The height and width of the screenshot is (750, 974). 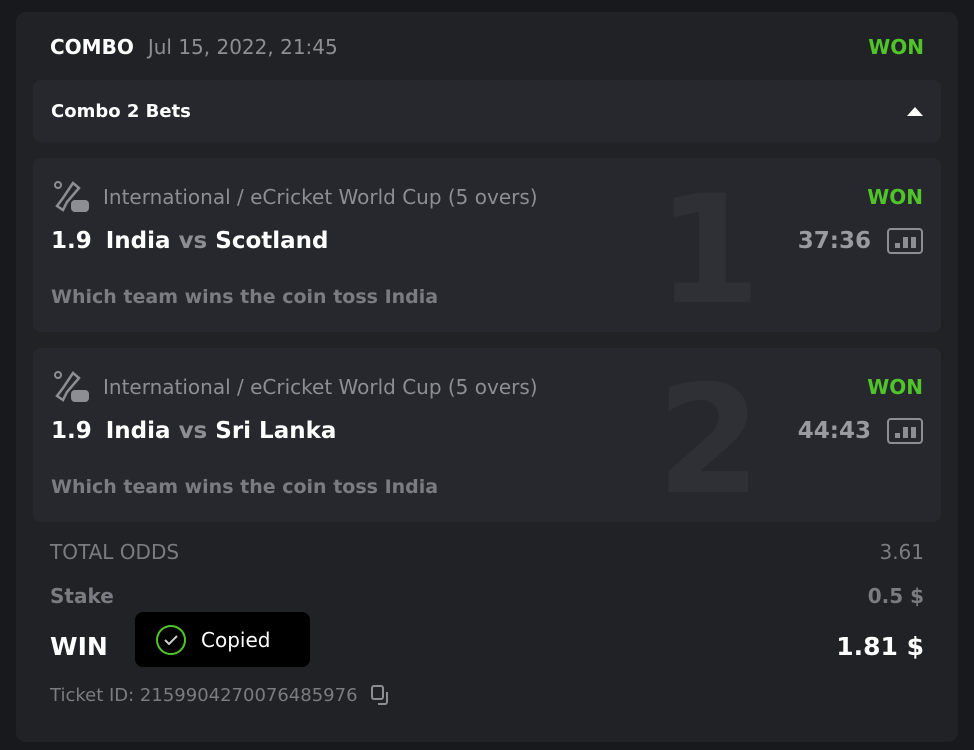 What do you see at coordinates (708, 248) in the screenshot?
I see `bet-index: 1` at bounding box center [708, 248].